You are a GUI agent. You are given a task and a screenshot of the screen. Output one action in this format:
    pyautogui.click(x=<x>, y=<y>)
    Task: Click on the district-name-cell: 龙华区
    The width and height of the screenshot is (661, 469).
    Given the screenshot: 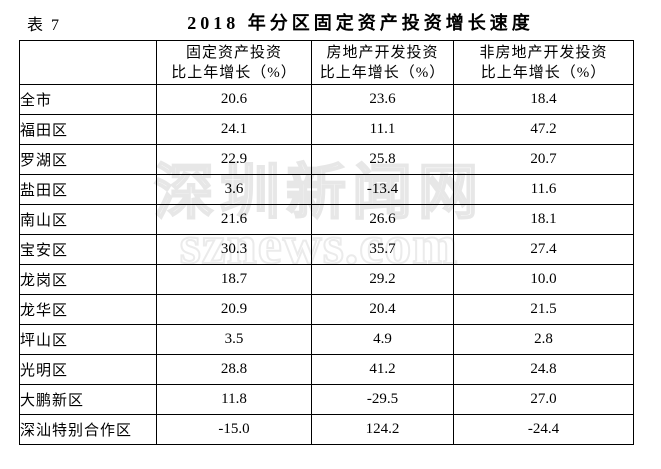 What is the action you would take?
    pyautogui.click(x=88, y=309)
    